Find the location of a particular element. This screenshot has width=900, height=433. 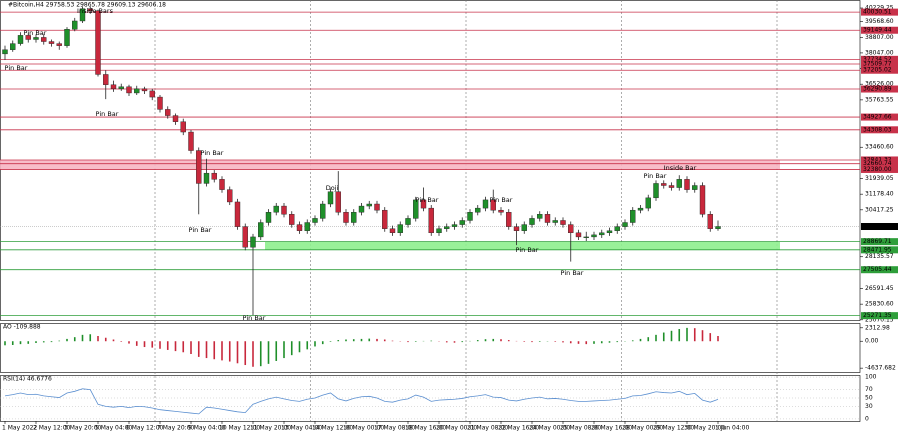

y-tick-label: 26591.45 is located at coordinates (879, 288).